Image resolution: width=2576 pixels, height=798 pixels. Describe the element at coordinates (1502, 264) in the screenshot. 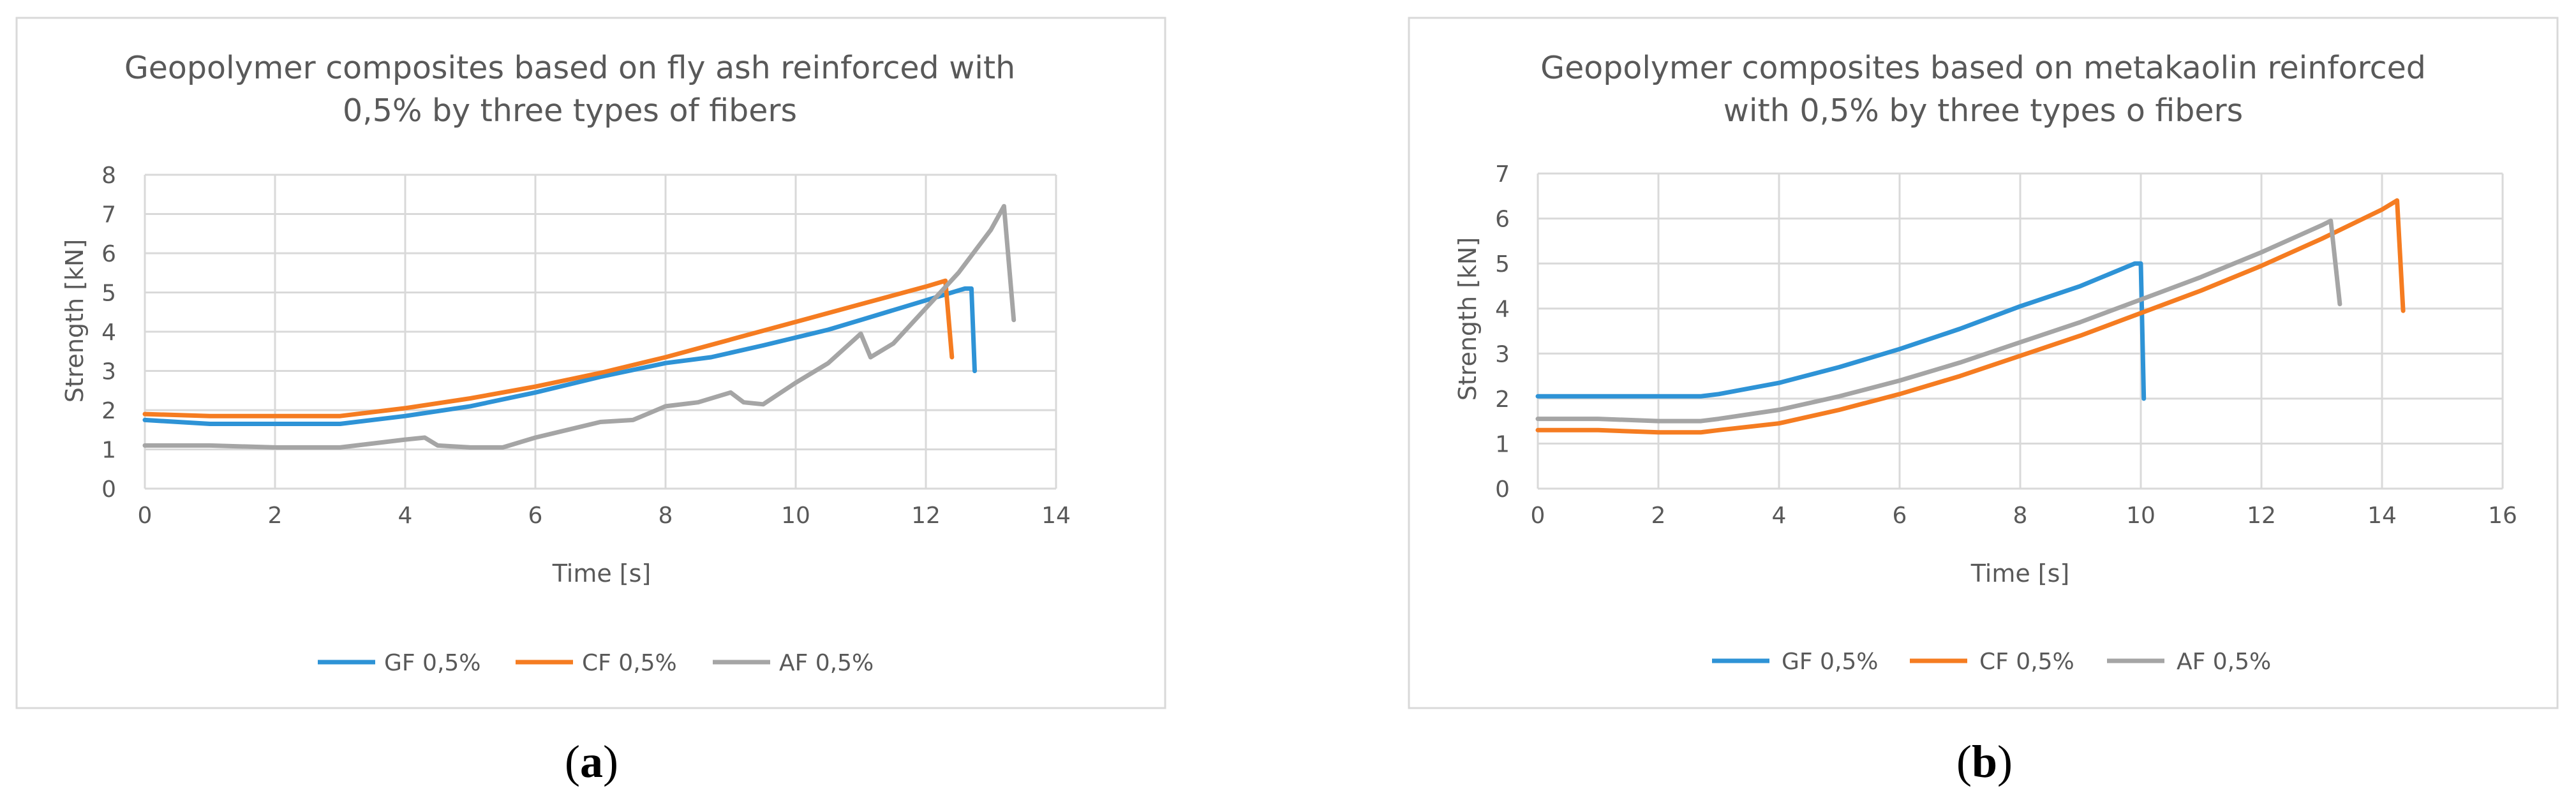

I see `chart-b-y-tick-5: 5` at that location.